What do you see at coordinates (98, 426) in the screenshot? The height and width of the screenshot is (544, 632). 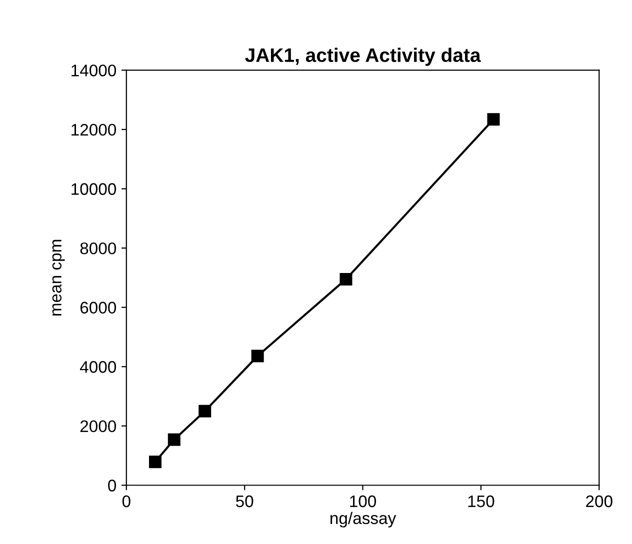 I see `y-tick-label: 2000` at bounding box center [98, 426].